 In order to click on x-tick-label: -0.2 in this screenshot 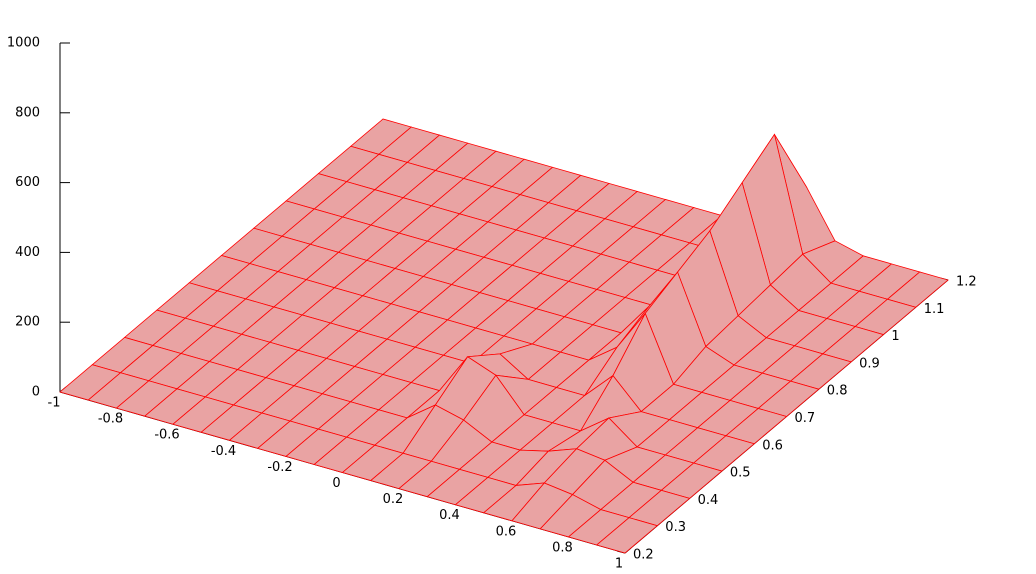, I will do `click(279, 467)`.